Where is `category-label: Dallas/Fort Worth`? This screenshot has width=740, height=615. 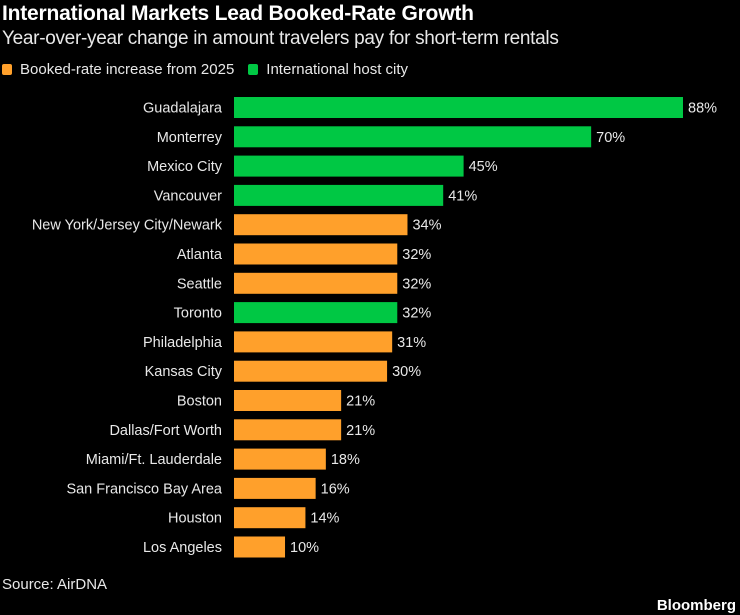
category-label: Dallas/Fort Worth is located at coordinates (165, 431).